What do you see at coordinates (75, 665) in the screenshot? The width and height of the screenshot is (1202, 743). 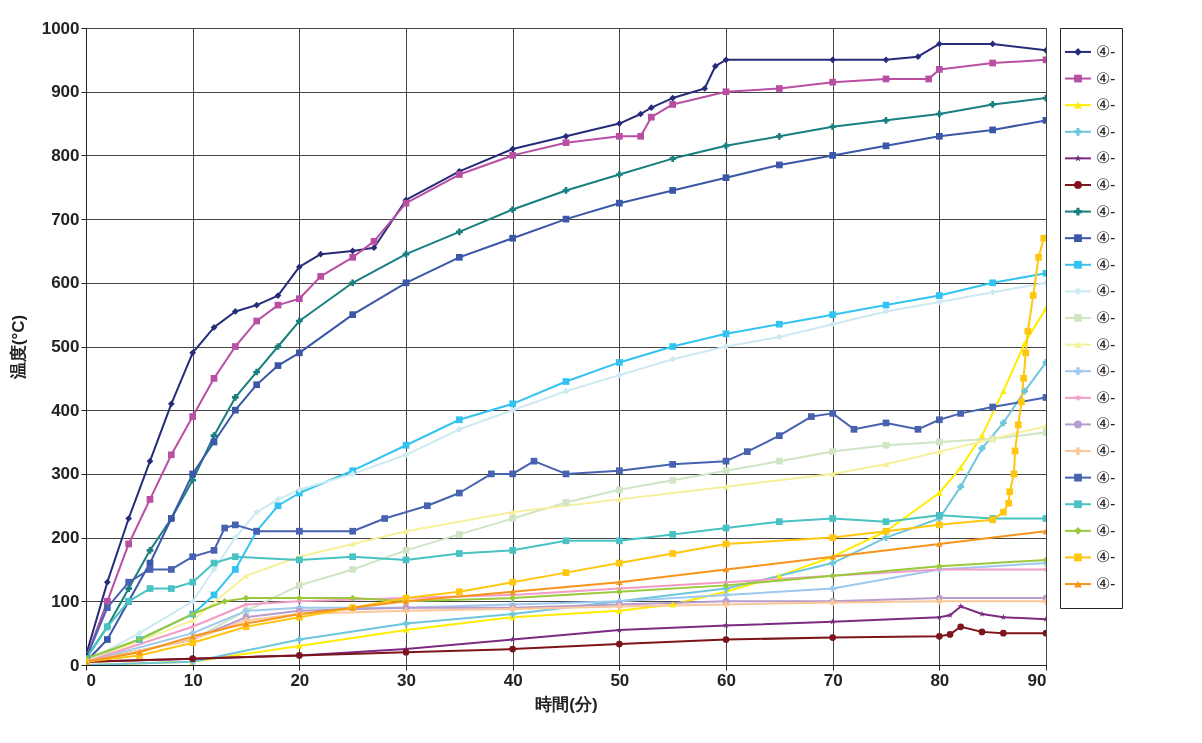 I see `y-tick-label: 0` at bounding box center [75, 665].